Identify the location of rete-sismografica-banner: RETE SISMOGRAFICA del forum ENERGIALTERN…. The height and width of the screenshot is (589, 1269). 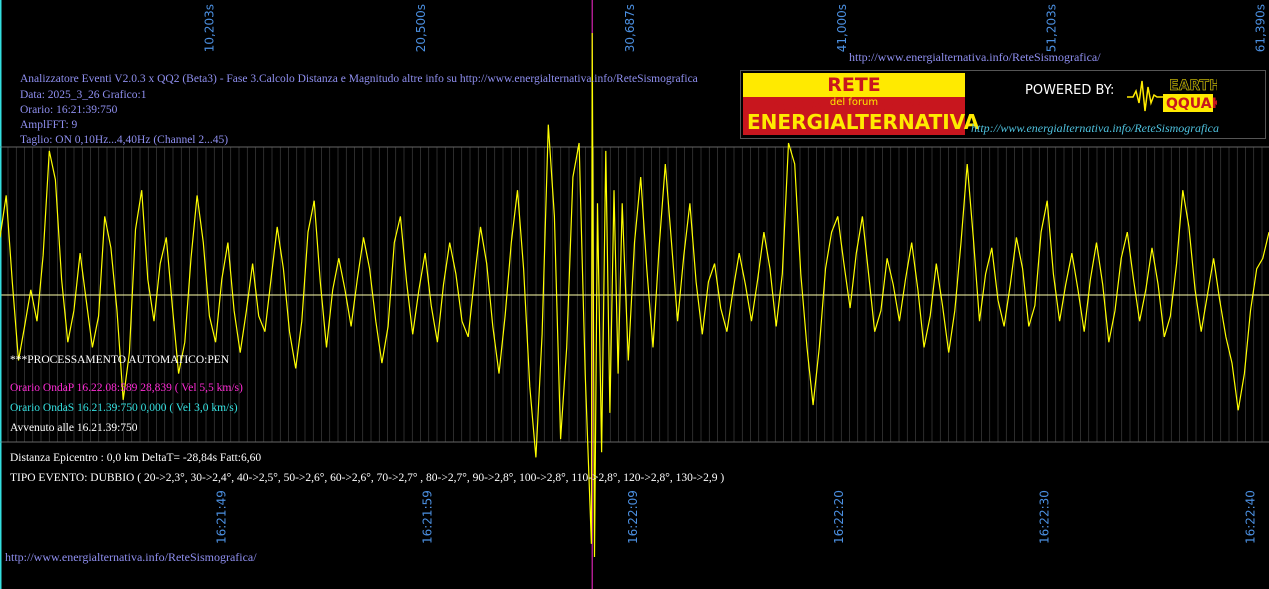
(1003, 104).